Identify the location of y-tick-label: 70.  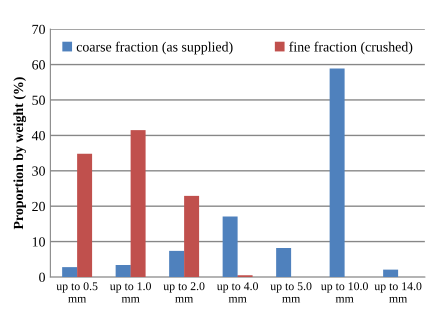
(38, 29).